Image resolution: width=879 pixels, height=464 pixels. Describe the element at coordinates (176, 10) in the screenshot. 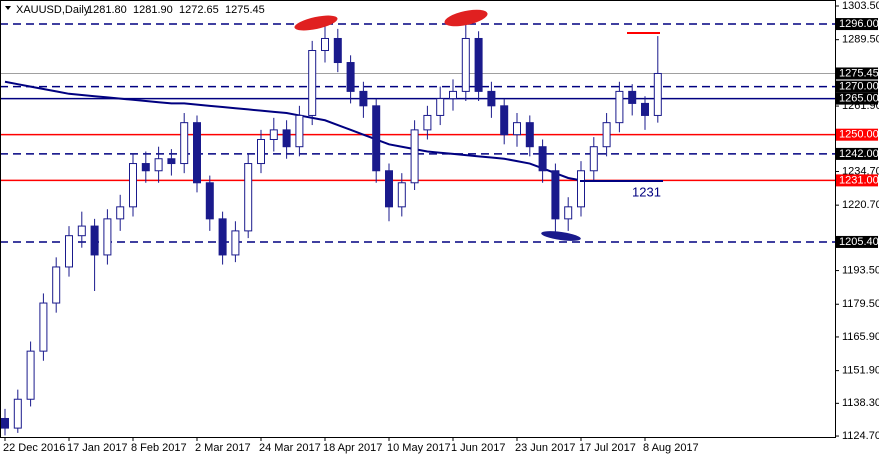

I see `header-prices: 1281.80 1281.90 1272.65 1275.45` at that location.